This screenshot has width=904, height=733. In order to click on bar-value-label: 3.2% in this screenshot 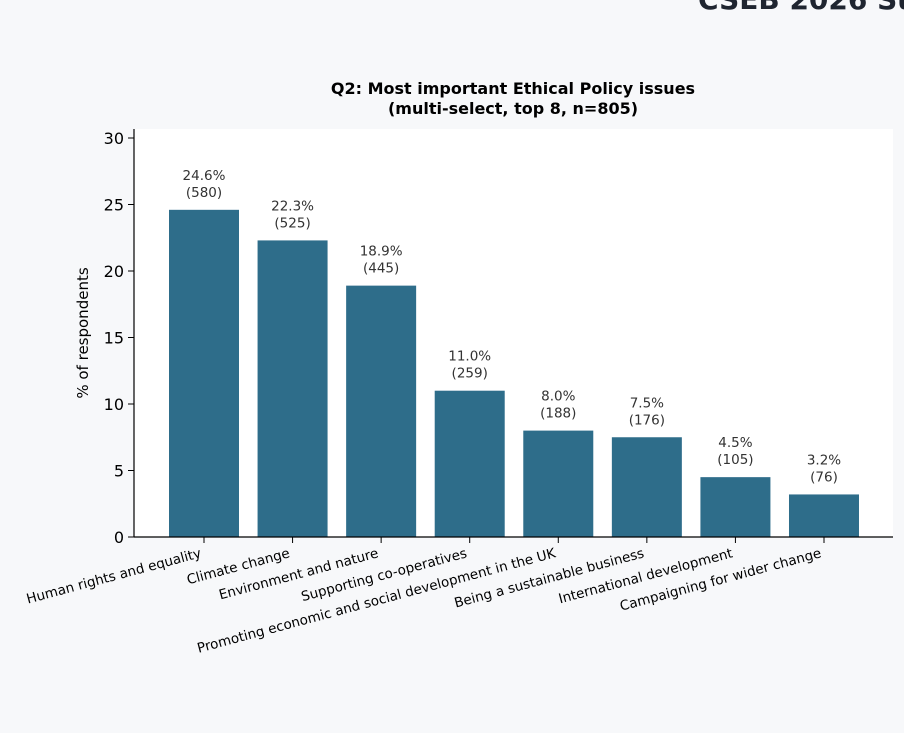, I will do `click(824, 460)`.